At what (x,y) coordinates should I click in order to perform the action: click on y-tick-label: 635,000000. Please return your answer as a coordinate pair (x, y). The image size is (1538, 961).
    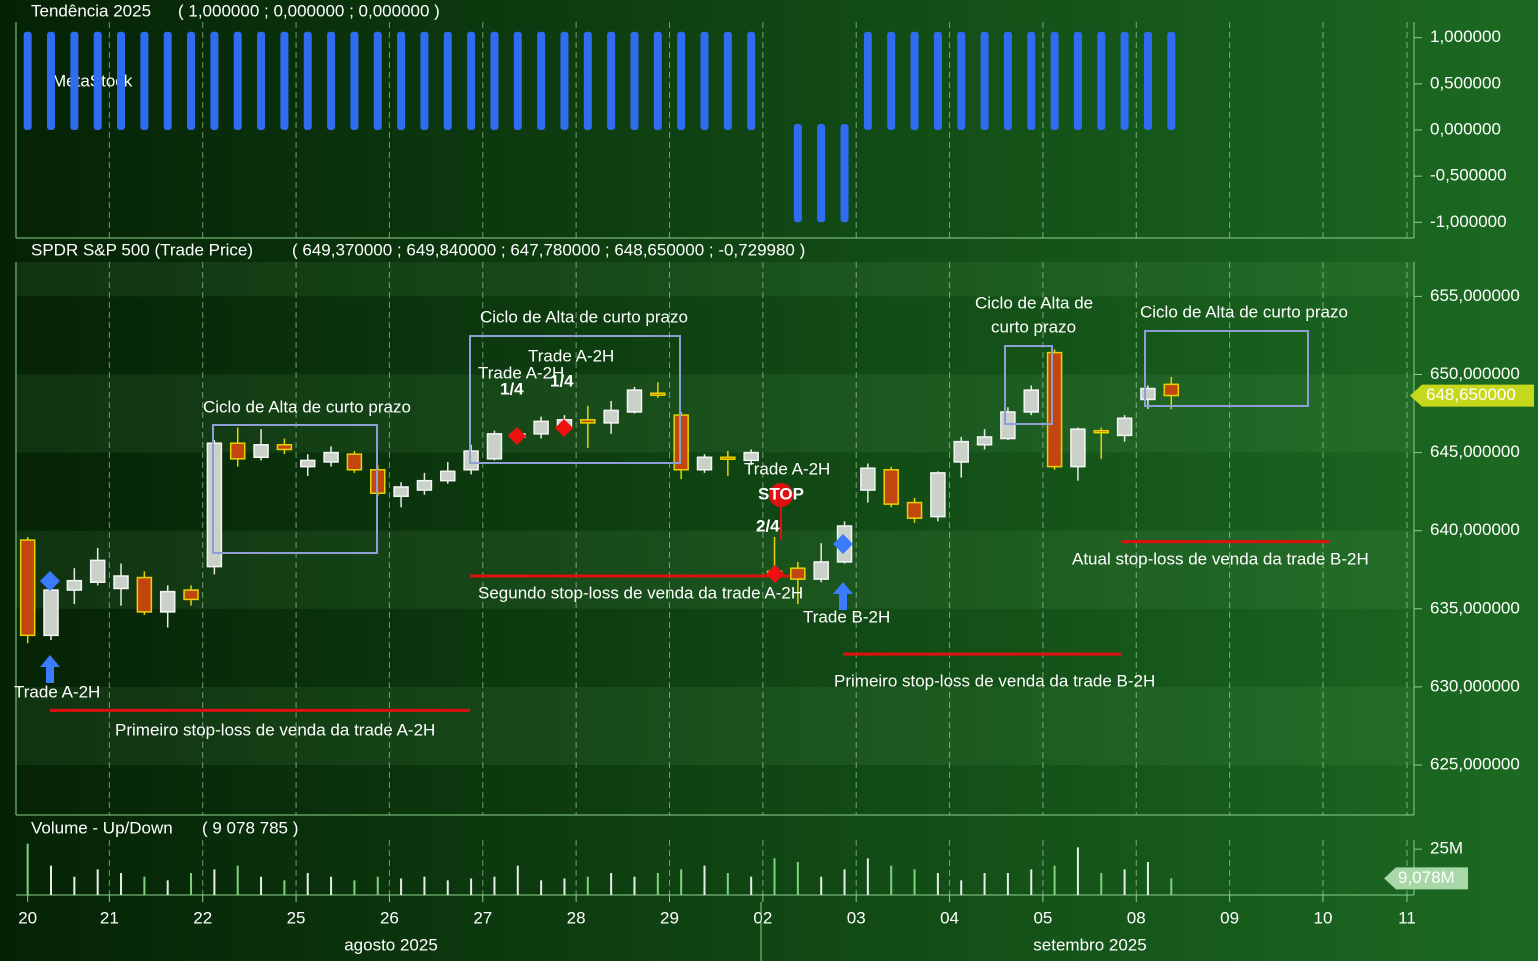
    Looking at the image, I should click on (1475, 607).